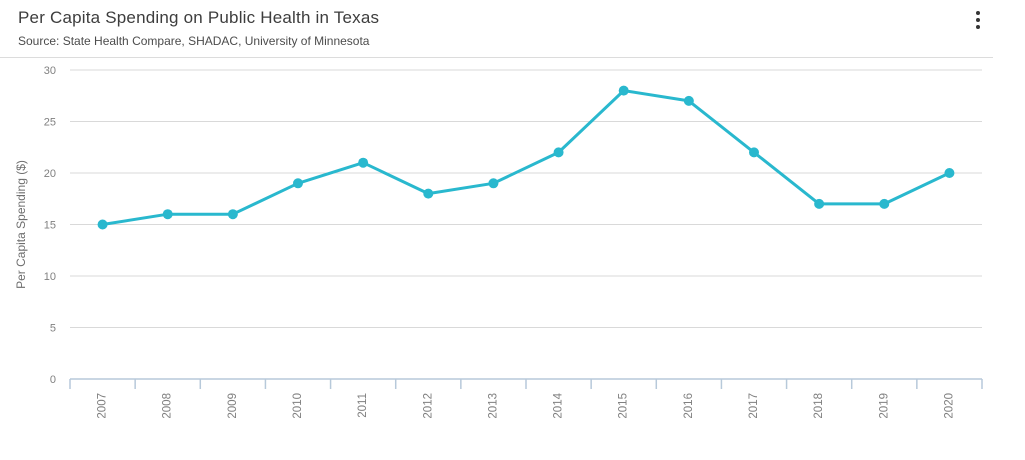 Image resolution: width=1025 pixels, height=460 pixels. I want to click on y-tick-label: 0, so click(53, 380).